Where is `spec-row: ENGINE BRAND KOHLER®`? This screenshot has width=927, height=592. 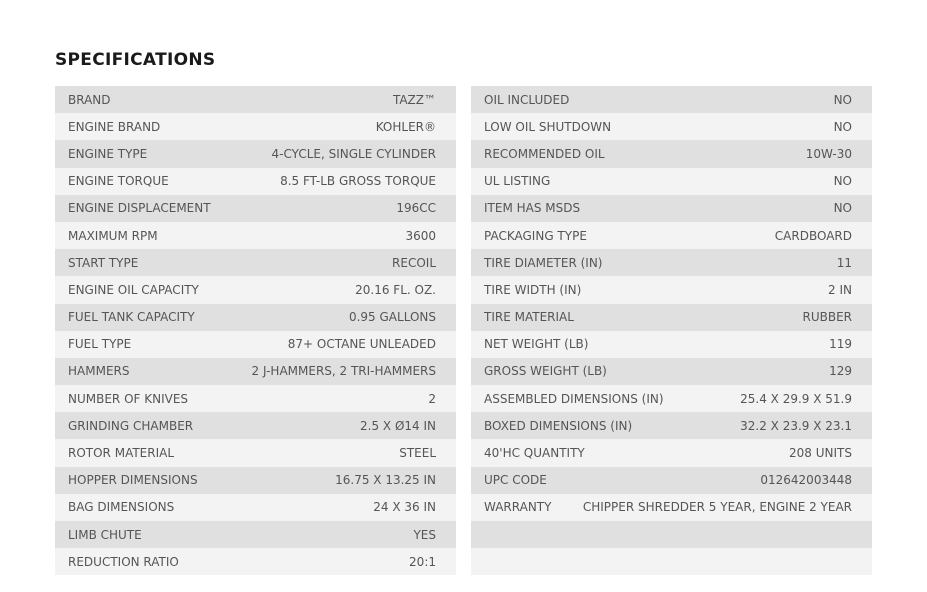 spec-row: ENGINE BRAND KOHLER® is located at coordinates (255, 127).